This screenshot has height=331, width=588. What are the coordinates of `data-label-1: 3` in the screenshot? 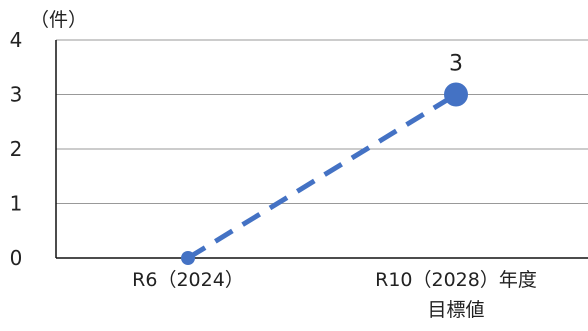 It's located at (456, 64).